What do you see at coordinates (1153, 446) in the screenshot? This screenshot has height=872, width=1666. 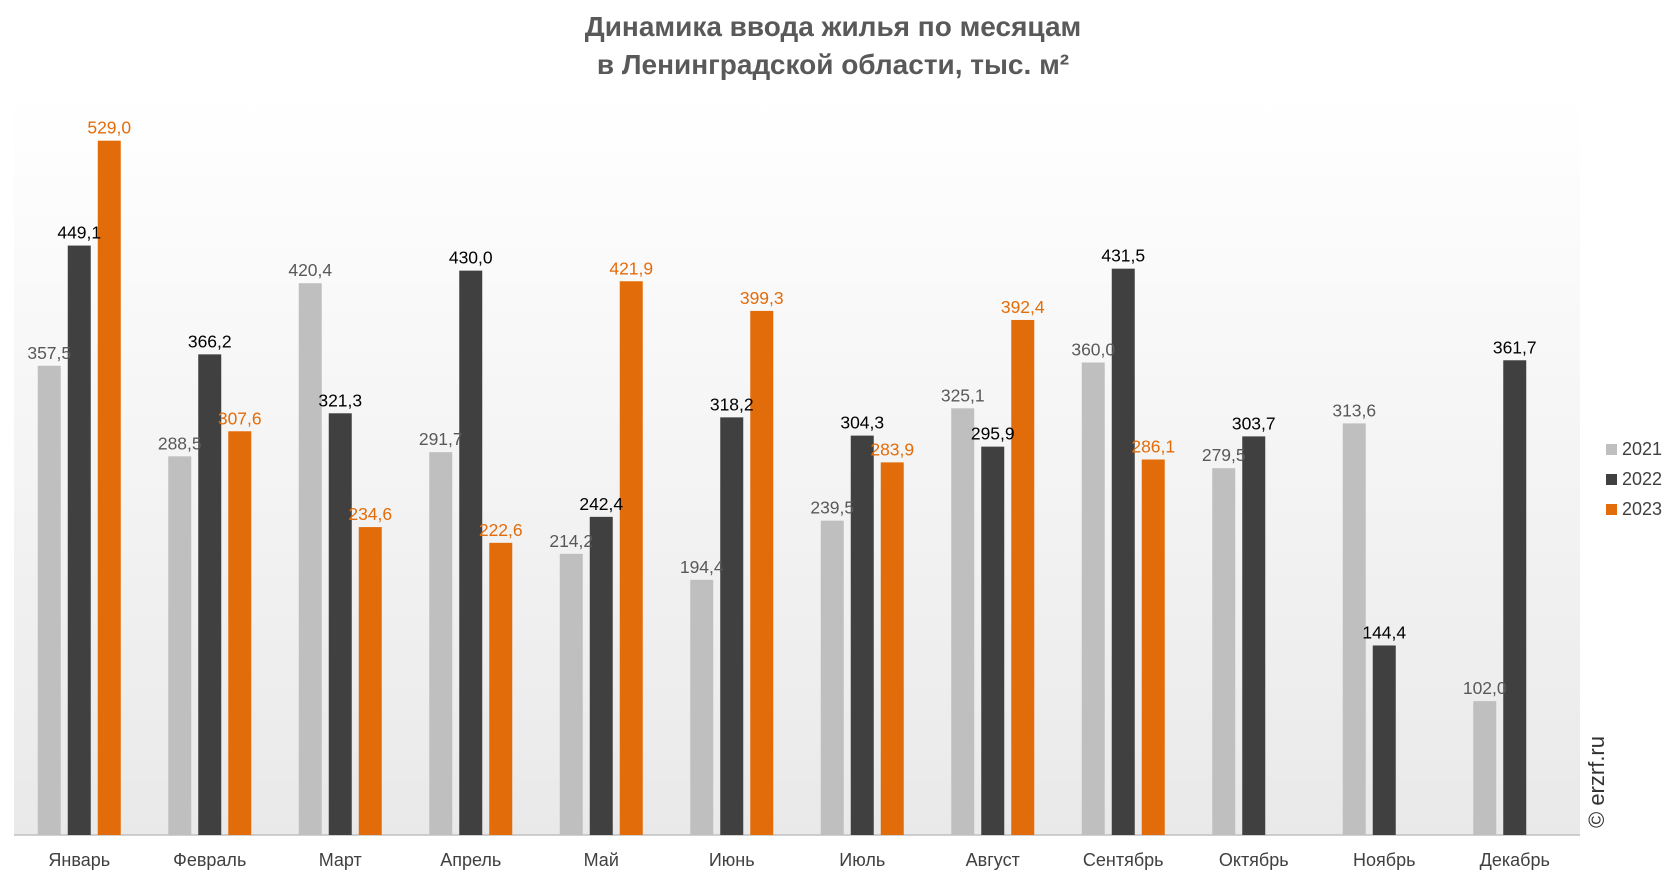 I see `data-label-2023: 286,1` at bounding box center [1153, 446].